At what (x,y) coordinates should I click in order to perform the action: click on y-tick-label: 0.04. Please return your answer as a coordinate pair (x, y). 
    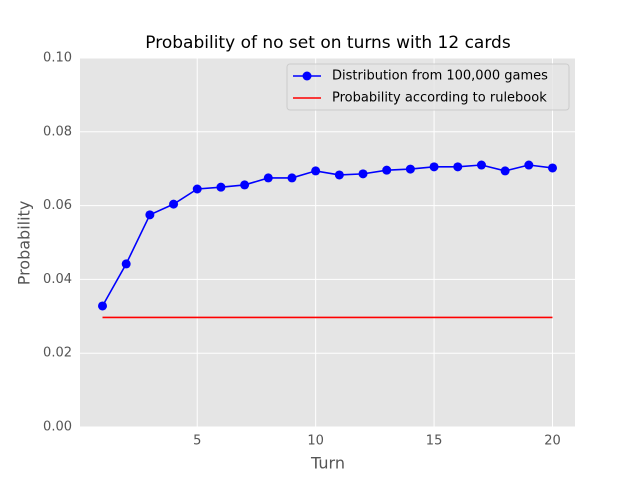
    Looking at the image, I should click on (57, 279).